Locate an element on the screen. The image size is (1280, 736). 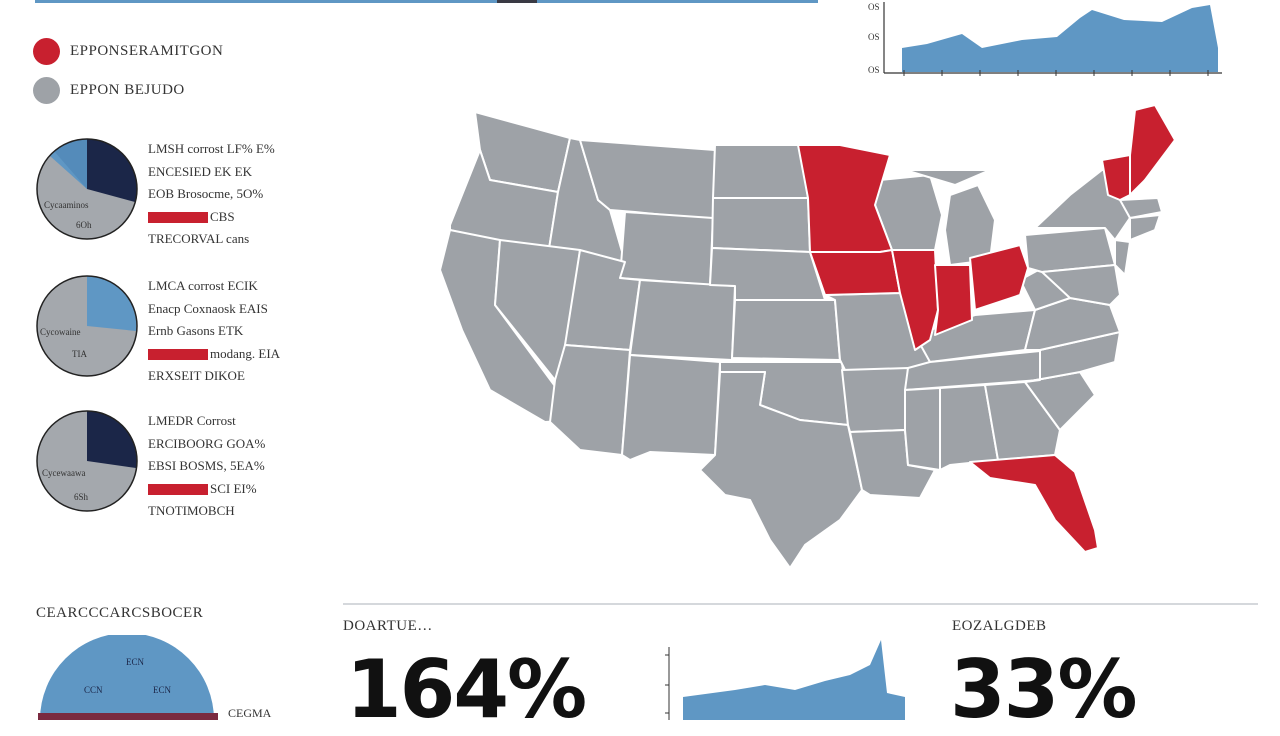
pie-chart-1: Cycaaminos 6Oh is located at coordinates (87, 189).